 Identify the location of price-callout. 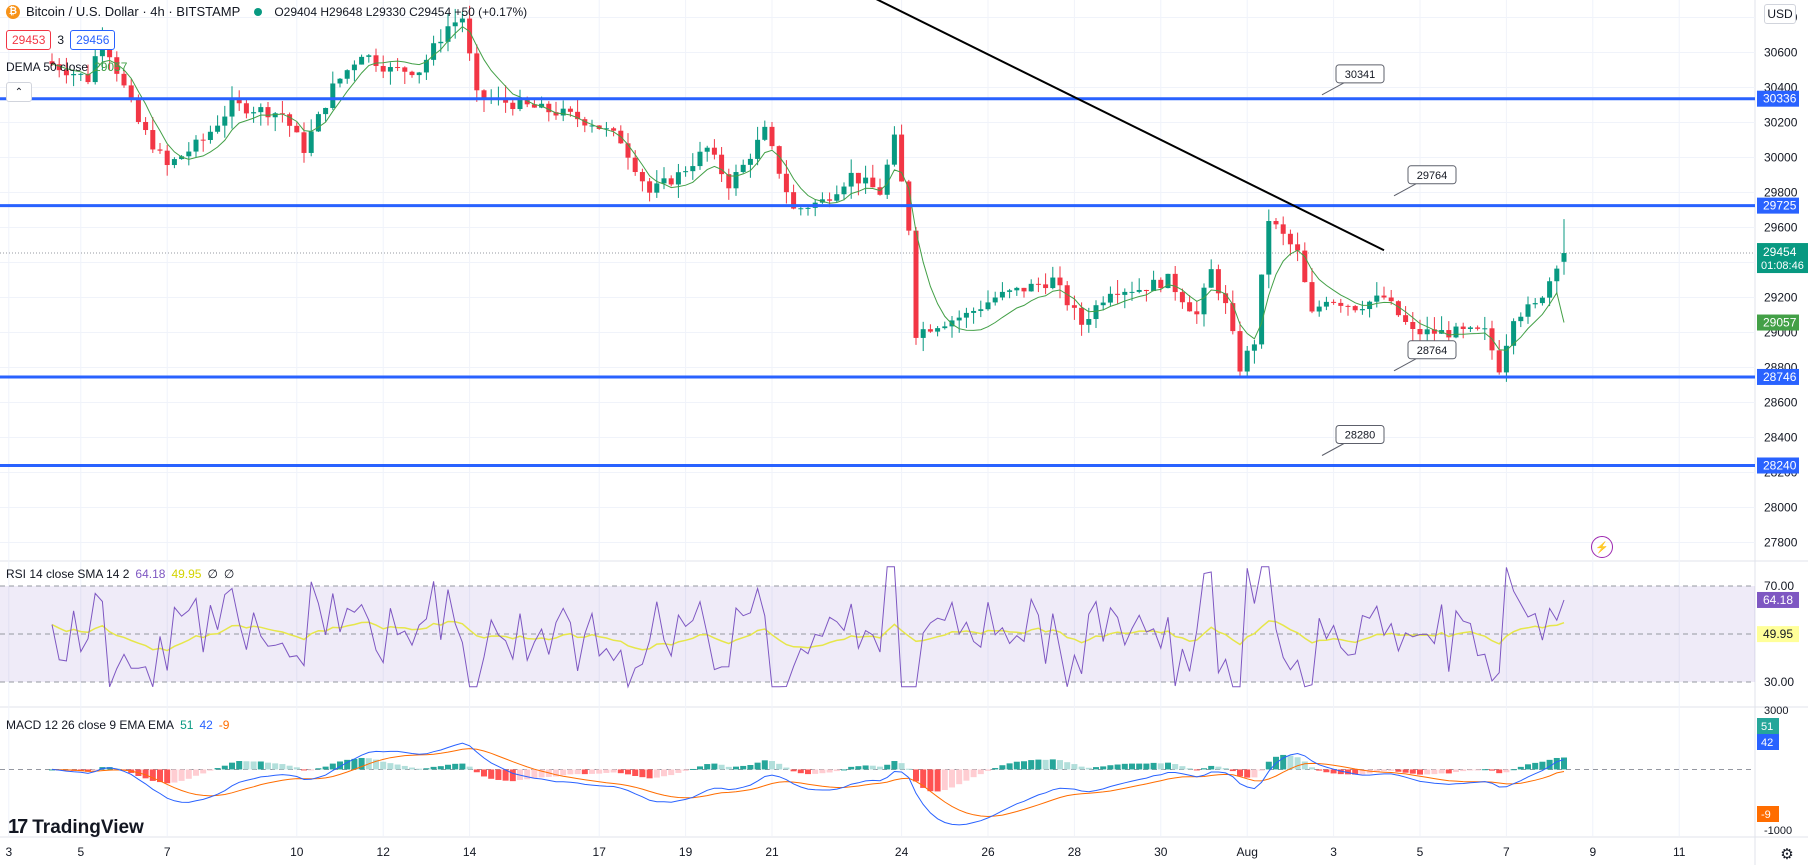
(1360, 74).